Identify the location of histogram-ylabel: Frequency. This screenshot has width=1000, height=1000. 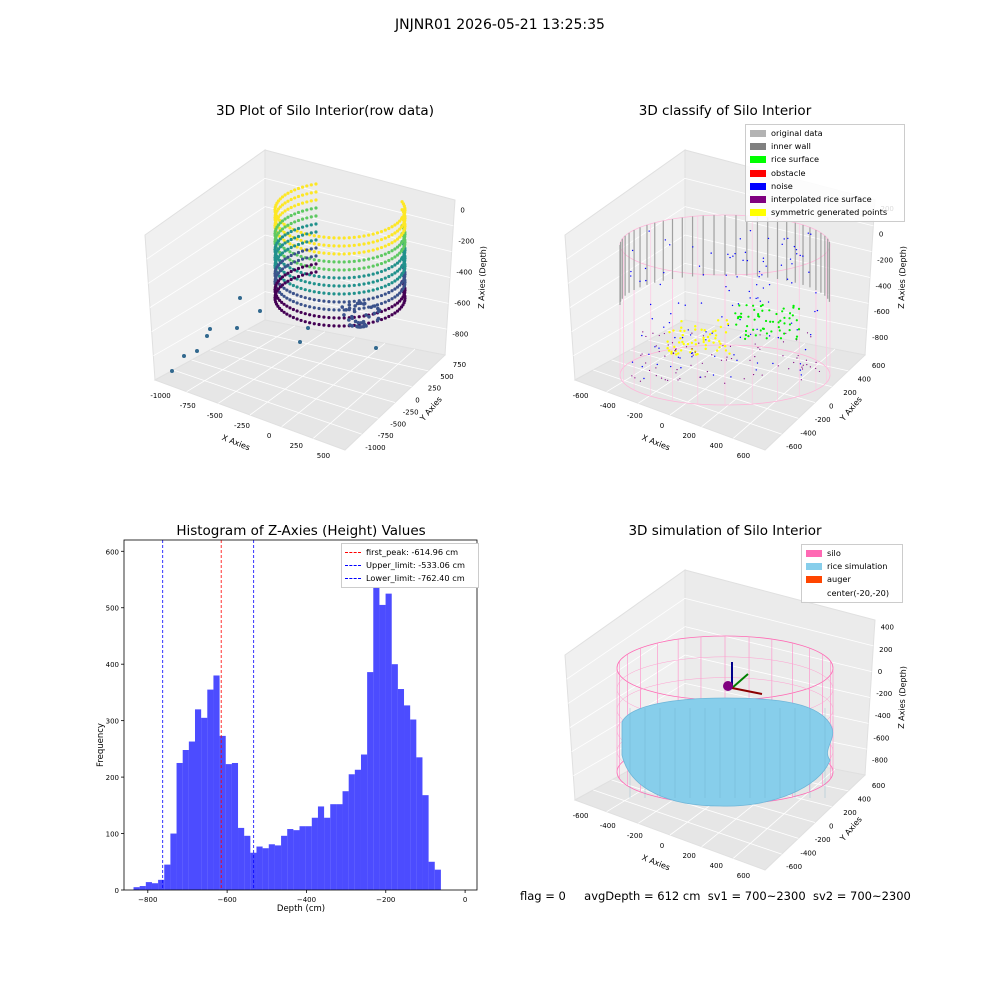
(101, 745).